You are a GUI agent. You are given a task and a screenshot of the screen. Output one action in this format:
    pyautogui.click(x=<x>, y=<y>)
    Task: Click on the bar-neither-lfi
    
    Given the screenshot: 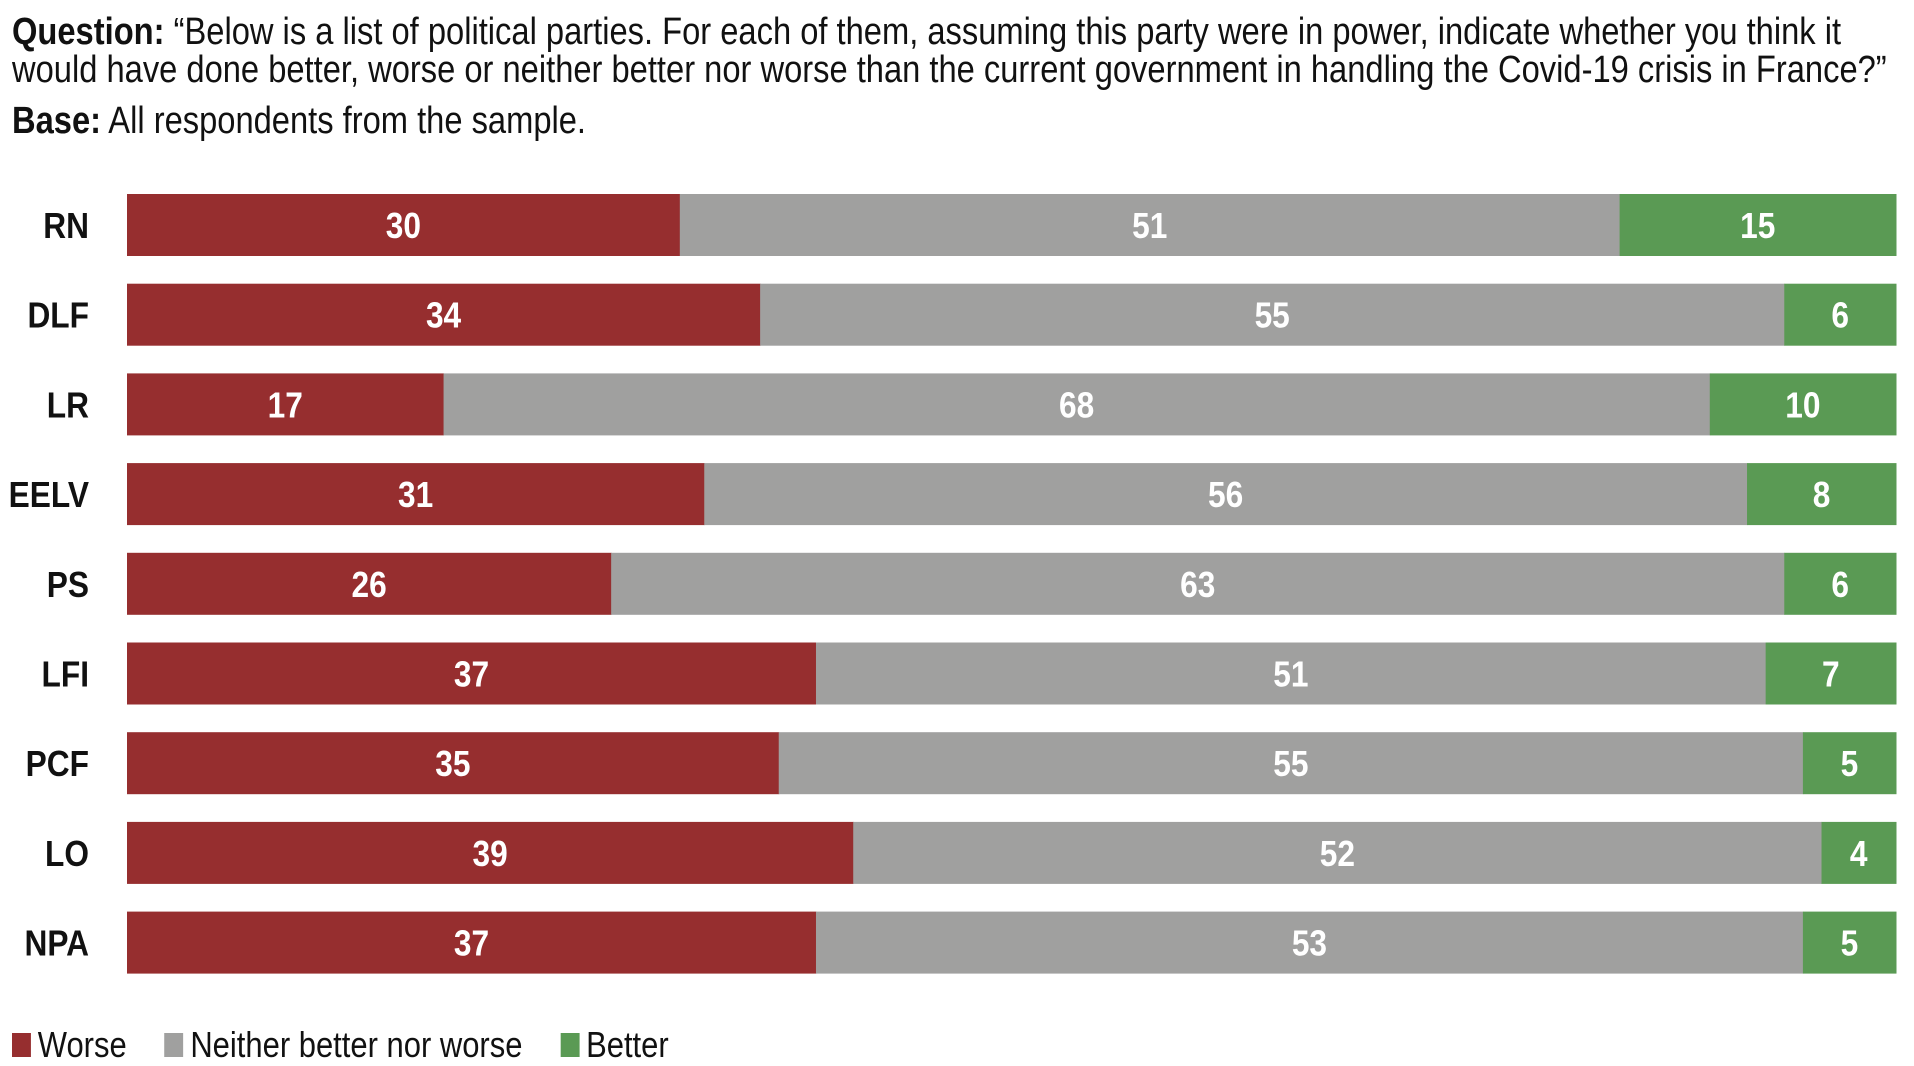 What is the action you would take?
    pyautogui.click(x=1291, y=673)
    